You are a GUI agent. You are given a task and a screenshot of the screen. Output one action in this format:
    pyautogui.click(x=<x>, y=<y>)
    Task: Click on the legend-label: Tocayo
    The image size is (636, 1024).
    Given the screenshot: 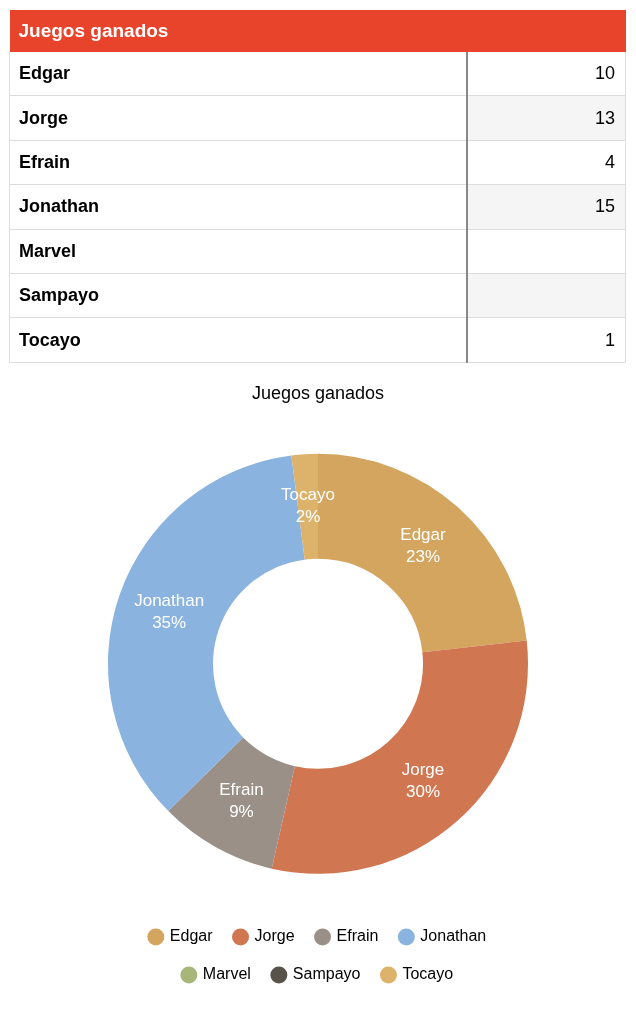 What is the action you would take?
    pyautogui.click(x=428, y=974)
    